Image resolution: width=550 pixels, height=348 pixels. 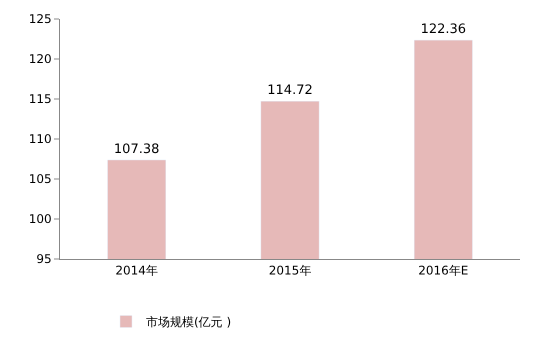 I want to click on data-label: 122.36, so click(x=443, y=30).